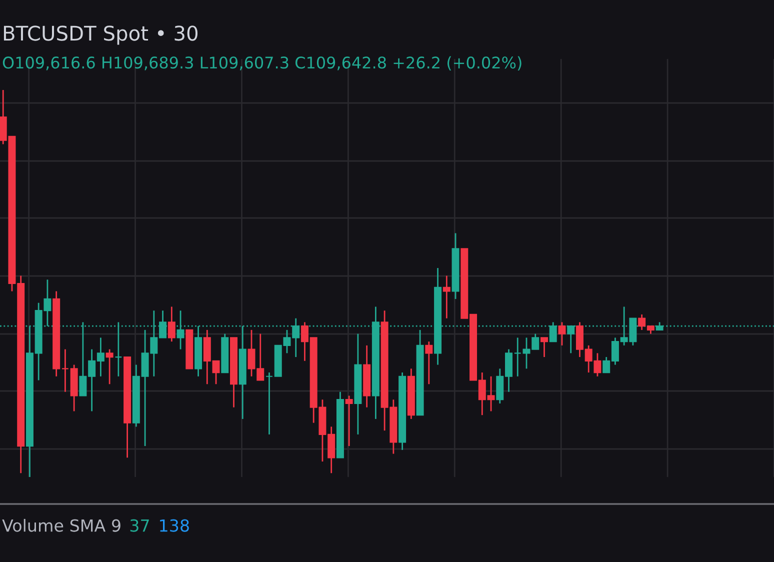 The width and height of the screenshot is (774, 562). What do you see at coordinates (174, 525) in the screenshot?
I see `text: 138` at bounding box center [174, 525].